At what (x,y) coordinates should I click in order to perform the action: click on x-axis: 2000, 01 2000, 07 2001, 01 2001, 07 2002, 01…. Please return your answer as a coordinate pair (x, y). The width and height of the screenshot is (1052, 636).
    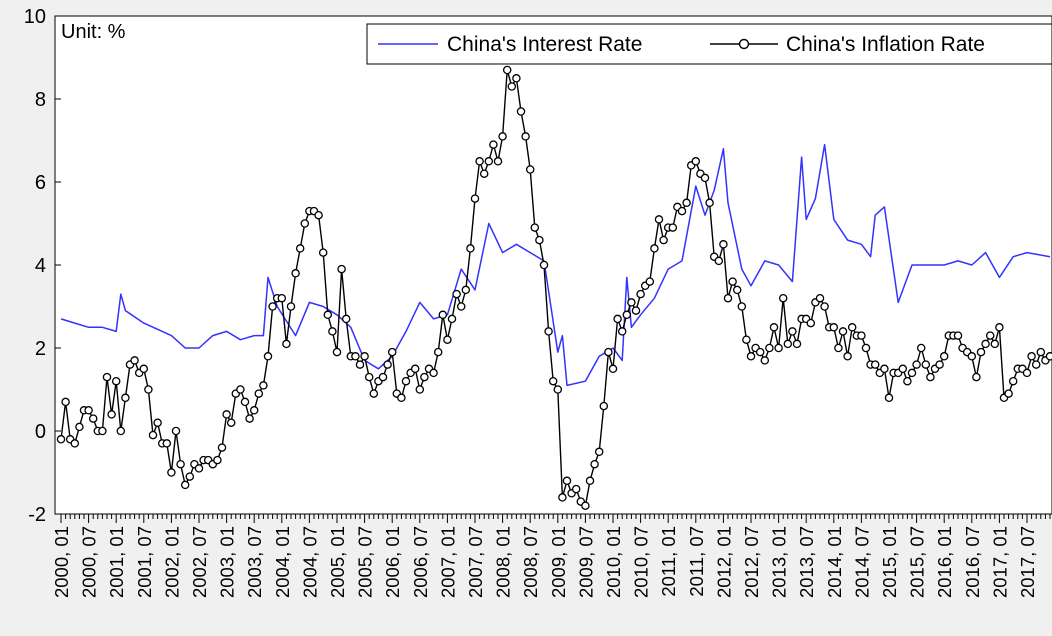
    Looking at the image, I should click on (551, 556).